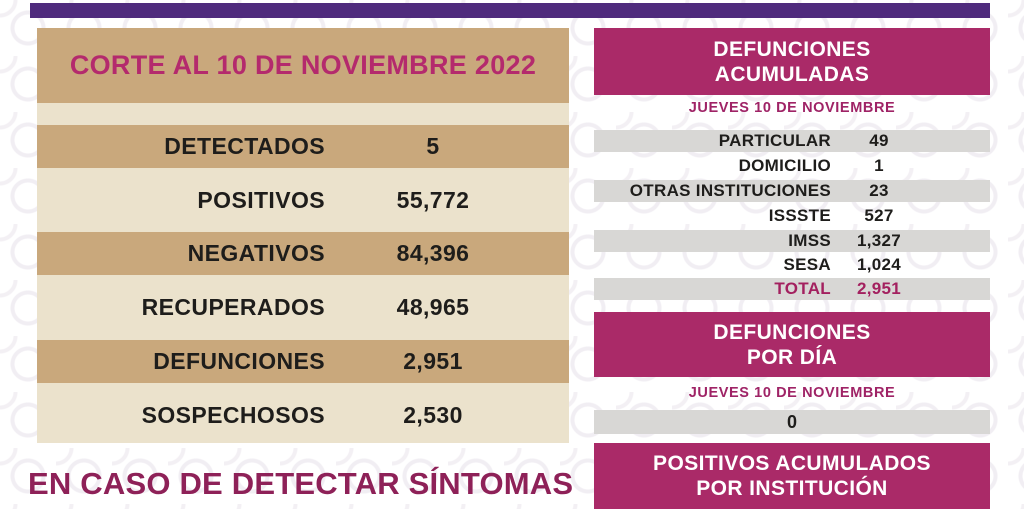 The width and height of the screenshot is (1024, 509). What do you see at coordinates (879, 140) in the screenshot?
I see `deaths-value: 49` at bounding box center [879, 140].